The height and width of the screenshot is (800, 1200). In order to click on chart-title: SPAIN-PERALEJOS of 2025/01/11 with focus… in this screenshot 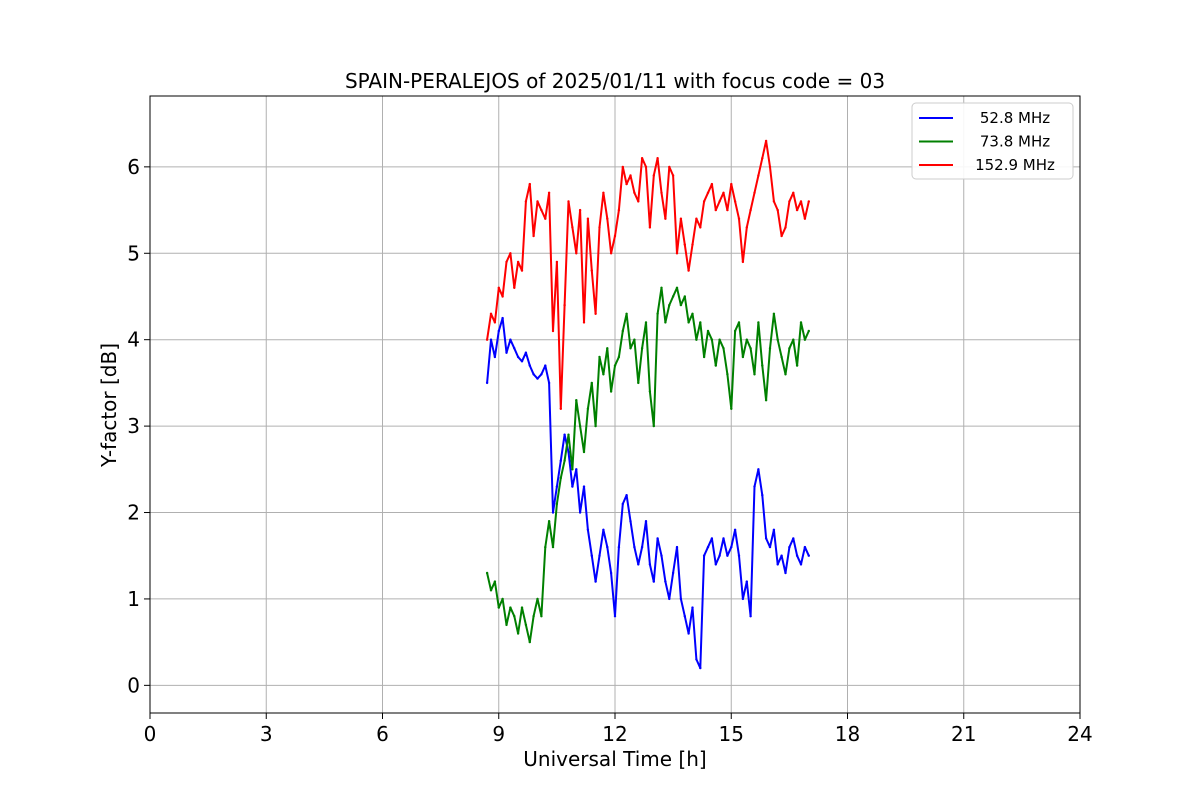, I will do `click(615, 81)`.